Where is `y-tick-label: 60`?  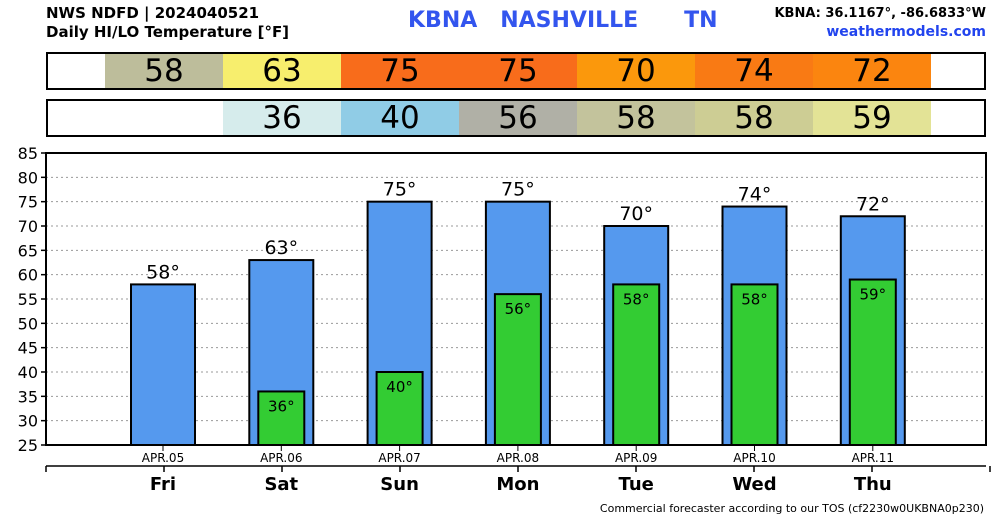 y-tick-label: 60 is located at coordinates (28, 275).